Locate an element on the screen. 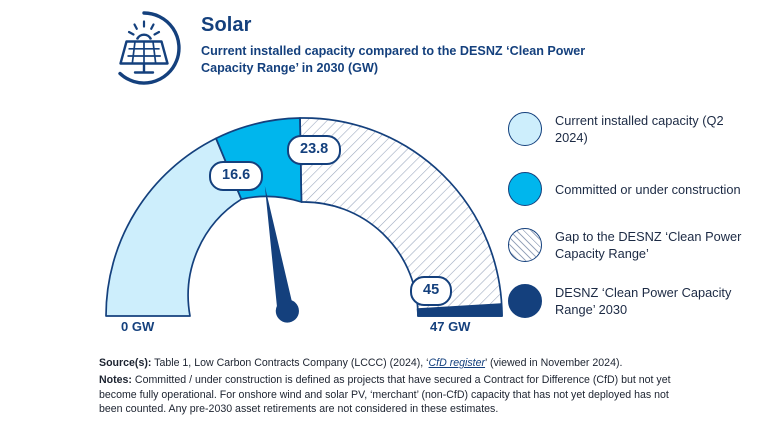  notes-label: Notes: is located at coordinates (115, 380).